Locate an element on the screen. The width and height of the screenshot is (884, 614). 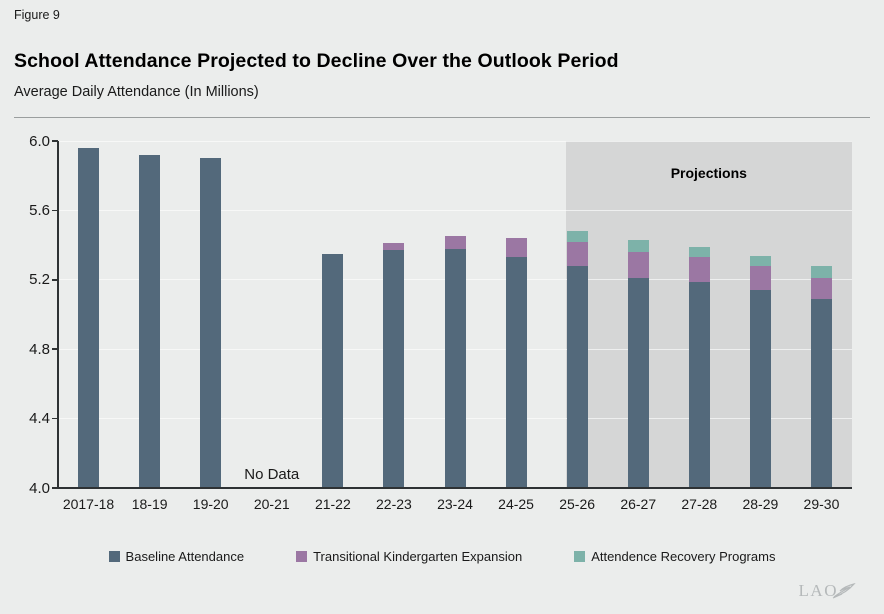
chart-subtitle: Average Daily Attendance (In Millions) is located at coordinates (136, 92).